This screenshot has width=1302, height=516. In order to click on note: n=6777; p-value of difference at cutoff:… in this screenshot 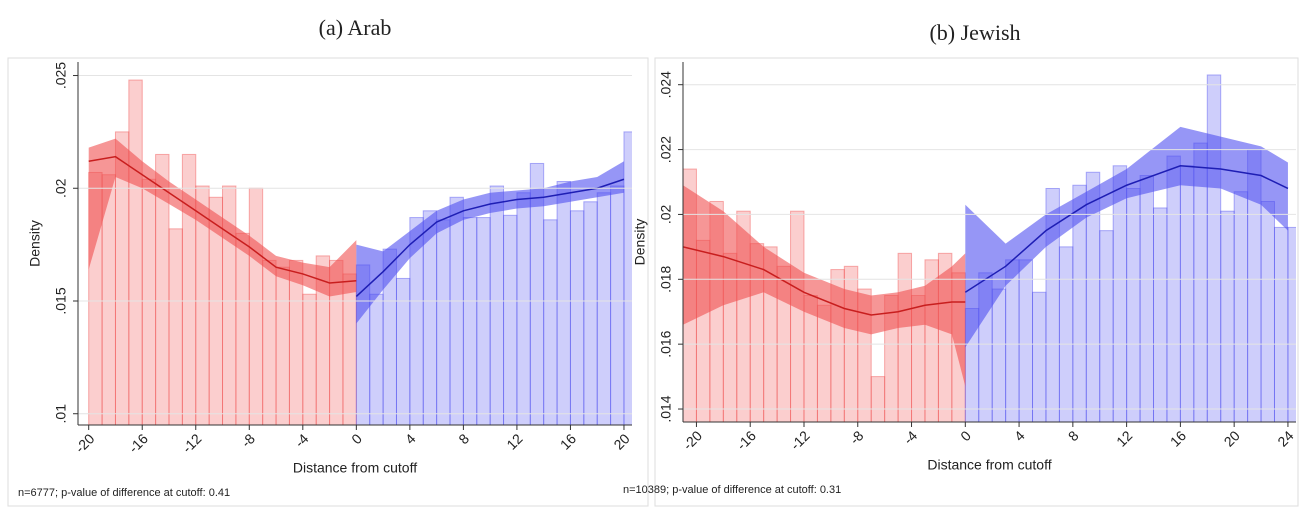, I will do `click(124, 493)`.